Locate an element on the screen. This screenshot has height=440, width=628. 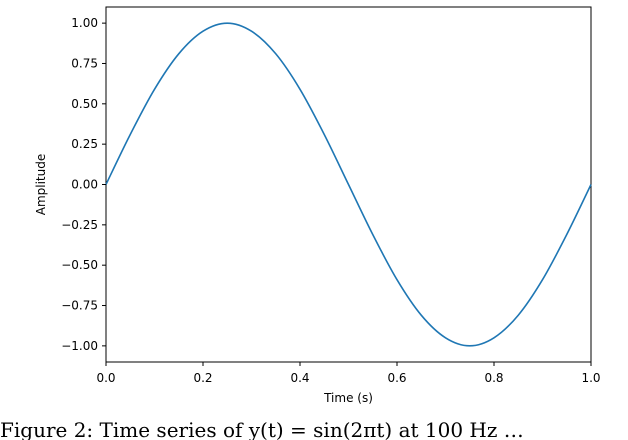
x-tick-label: 0.4 is located at coordinates (299, 378).